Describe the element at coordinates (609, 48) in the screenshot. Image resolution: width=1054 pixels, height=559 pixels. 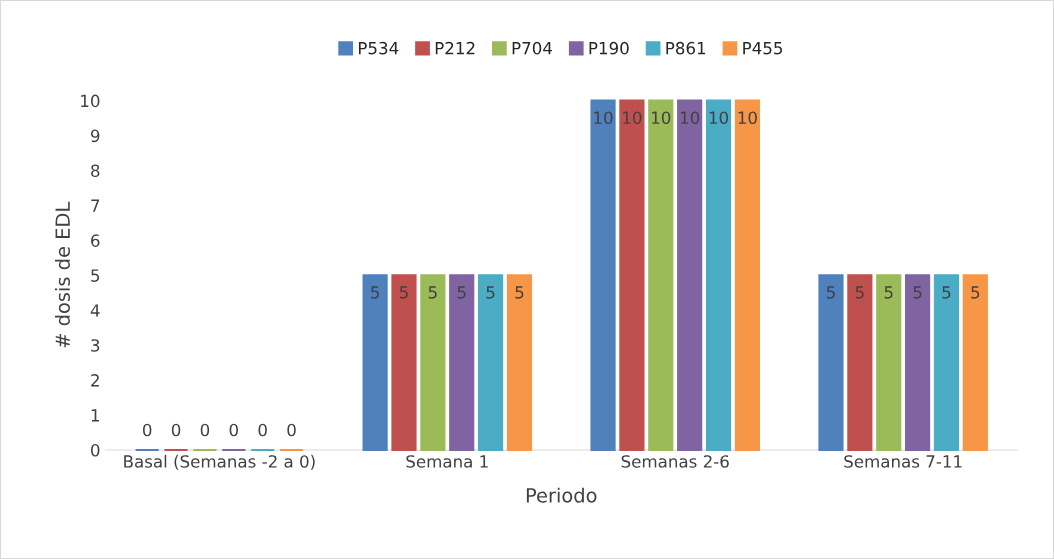
I see `legend-label: P190` at that location.